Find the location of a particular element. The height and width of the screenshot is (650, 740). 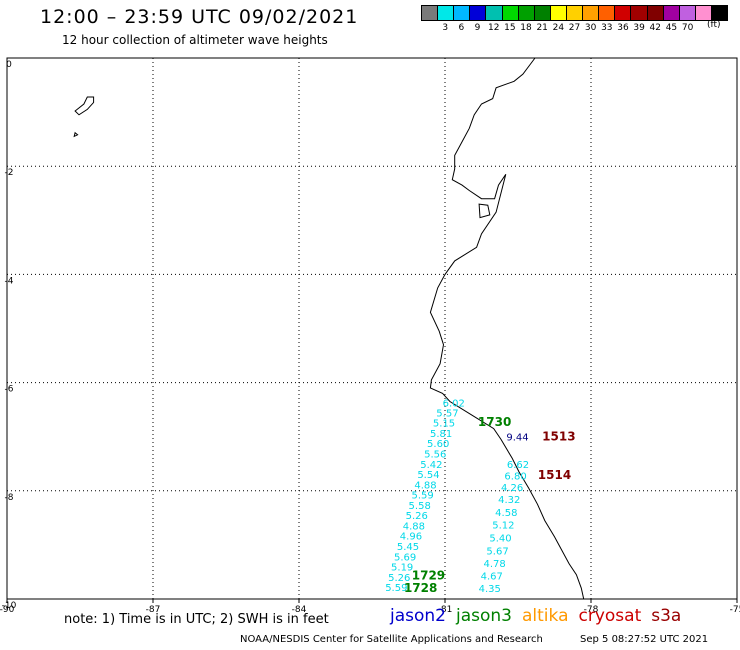

swh-label: 5.57 is located at coordinates (447, 413).